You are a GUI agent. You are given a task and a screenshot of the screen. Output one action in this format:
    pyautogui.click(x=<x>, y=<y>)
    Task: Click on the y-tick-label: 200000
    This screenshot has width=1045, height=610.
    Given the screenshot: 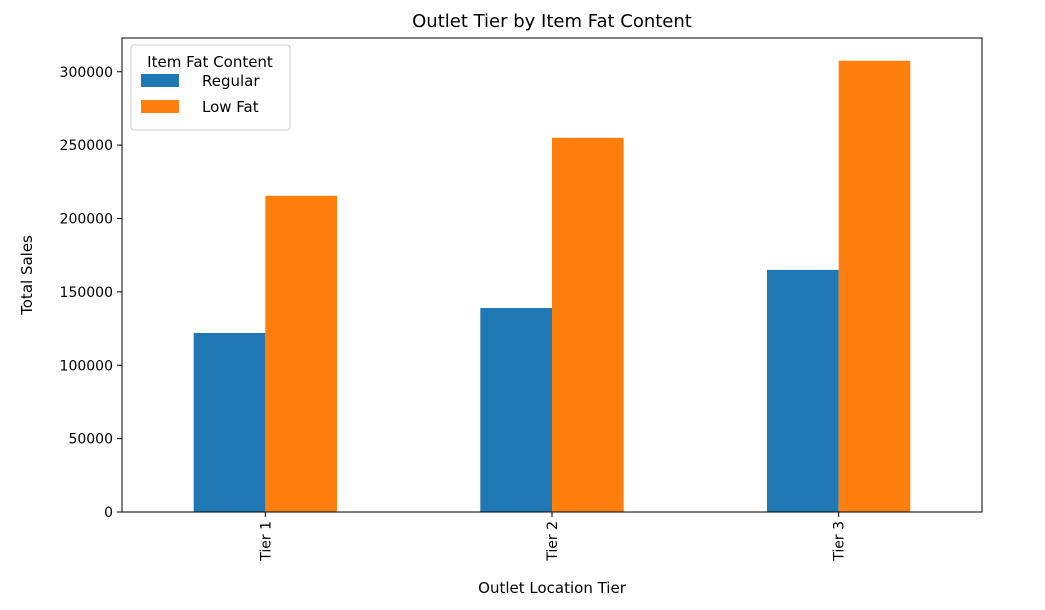 What is the action you would take?
    pyautogui.click(x=86, y=220)
    